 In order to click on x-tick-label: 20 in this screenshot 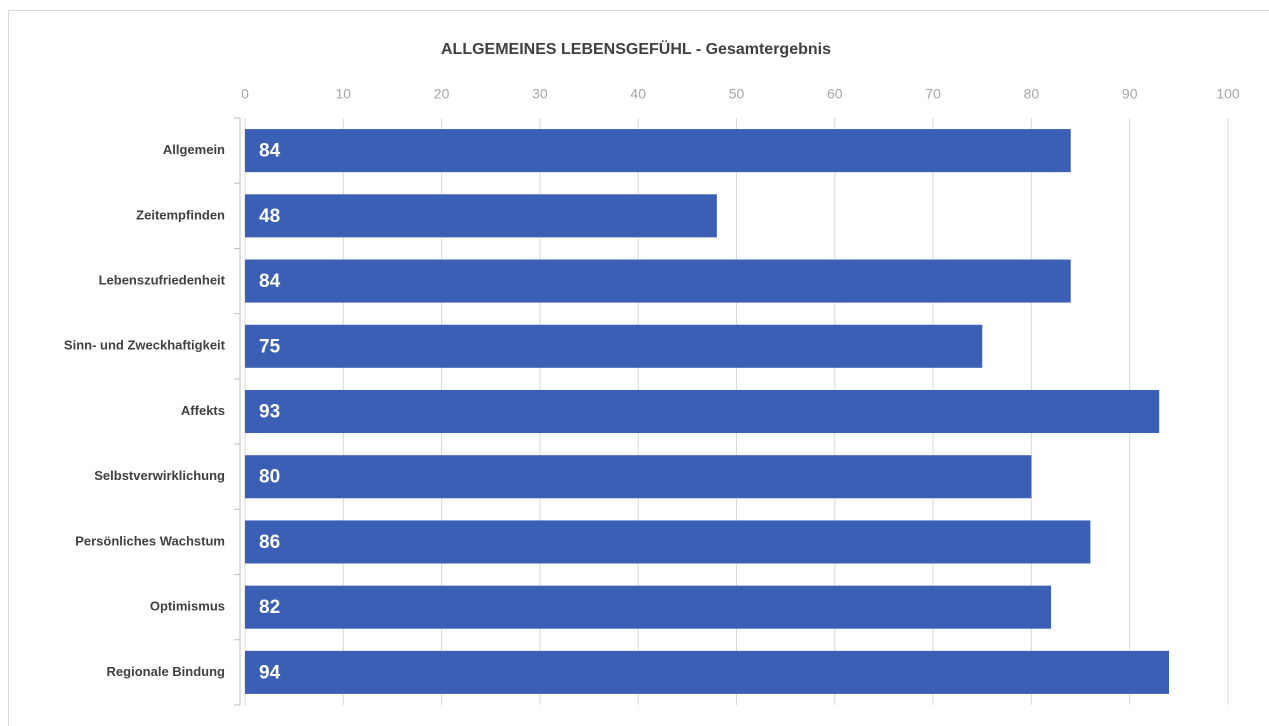, I will do `click(442, 94)`.